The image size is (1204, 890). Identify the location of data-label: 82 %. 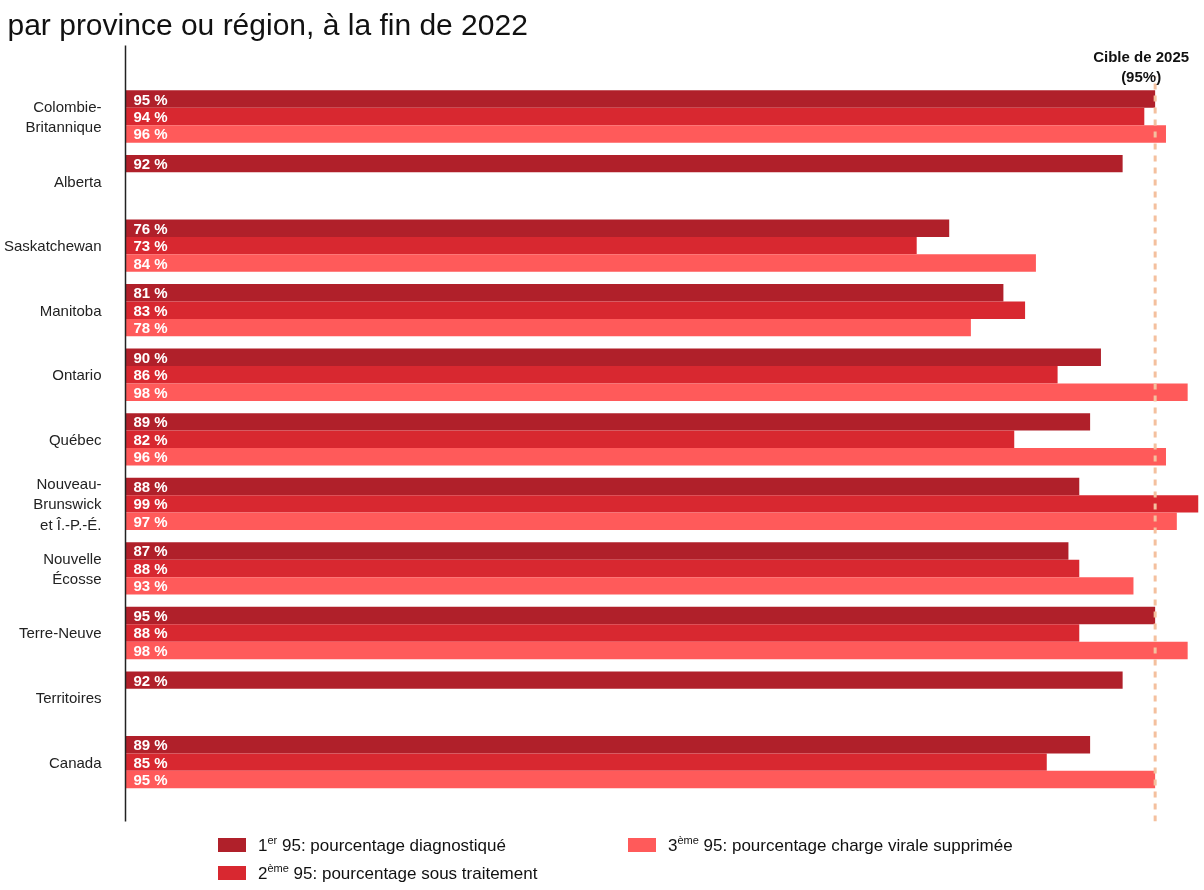
(150, 439).